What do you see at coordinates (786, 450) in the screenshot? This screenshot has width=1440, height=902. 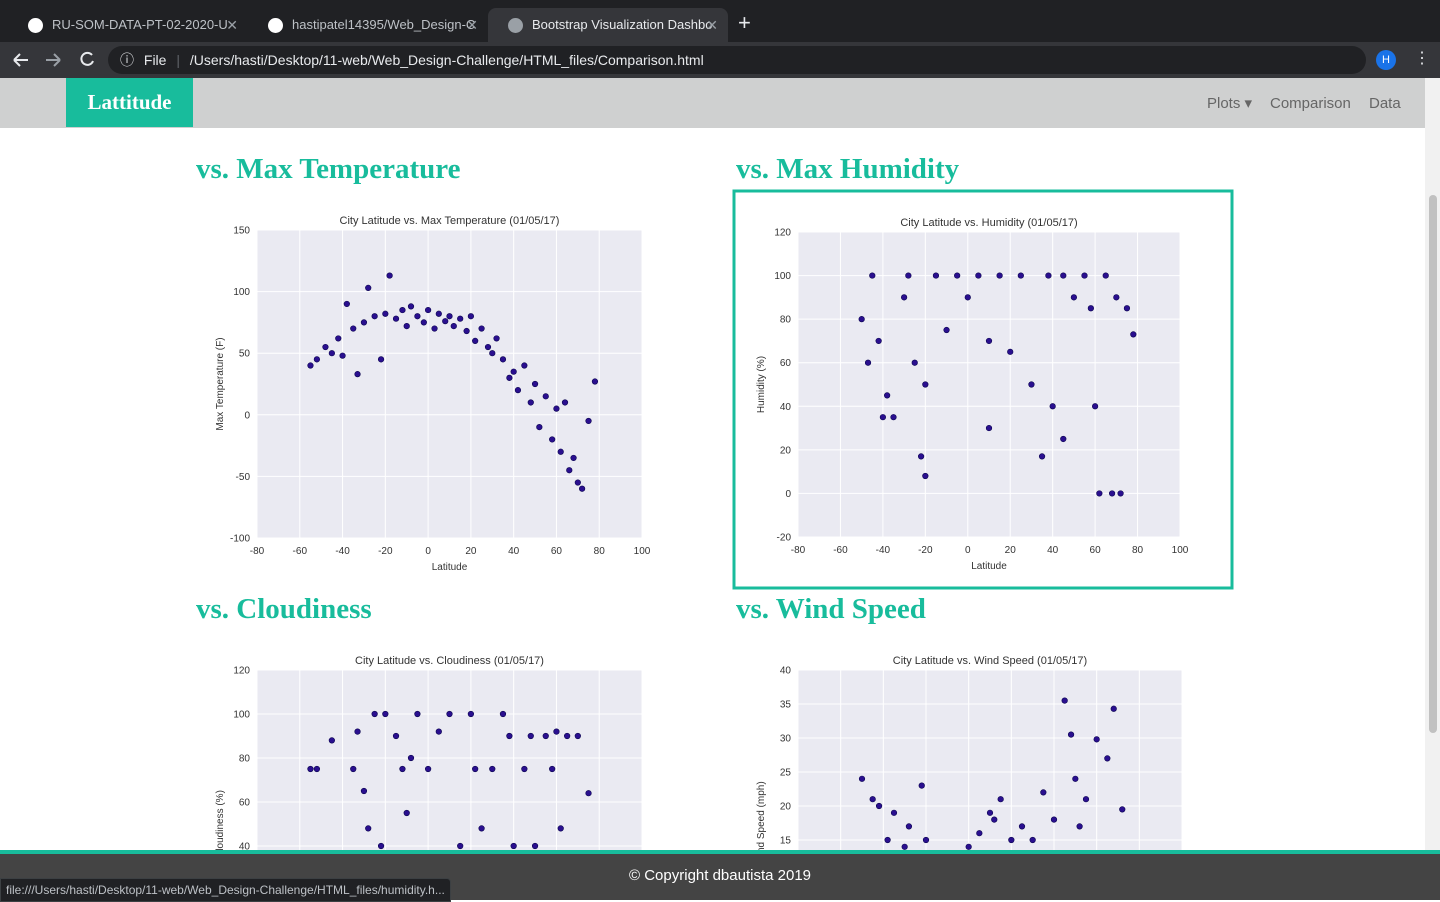 I see `y-tick-label: 20` at bounding box center [786, 450].